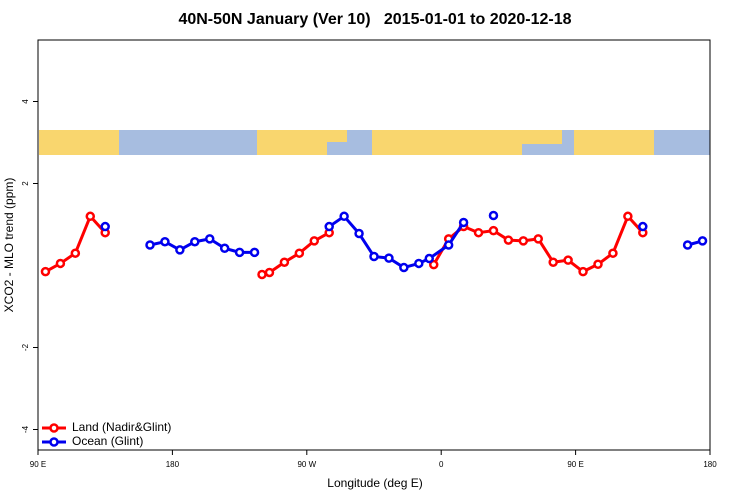  Describe the element at coordinates (25, 347) in the screenshot. I see `y-tick-label: -2` at that location.